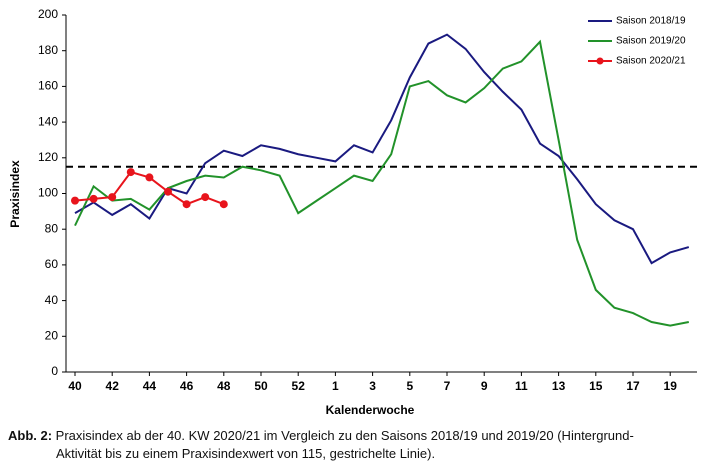 The width and height of the screenshot is (707, 469). Describe the element at coordinates (48, 50) in the screenshot. I see `y-tick-label: 180` at that location.